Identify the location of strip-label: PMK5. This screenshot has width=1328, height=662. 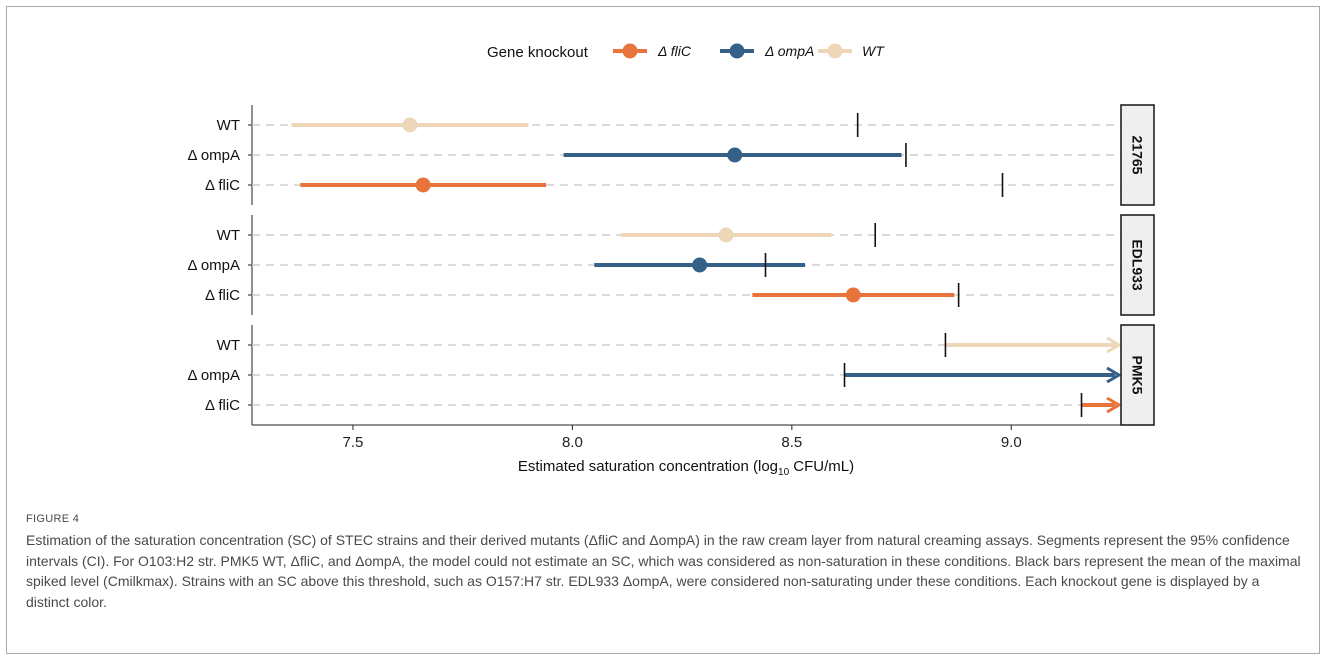
(1138, 375).